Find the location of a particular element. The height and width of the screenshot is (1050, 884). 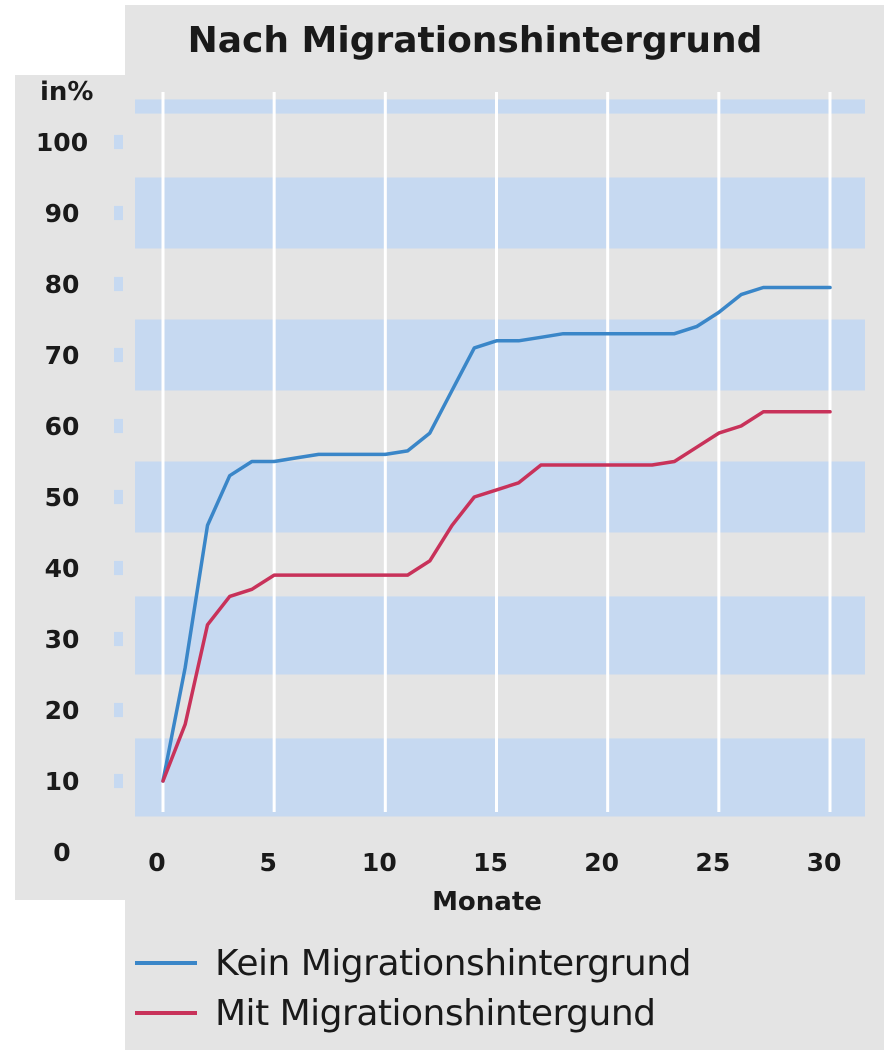

ytick-label-100: 100 is located at coordinates (62, 142).